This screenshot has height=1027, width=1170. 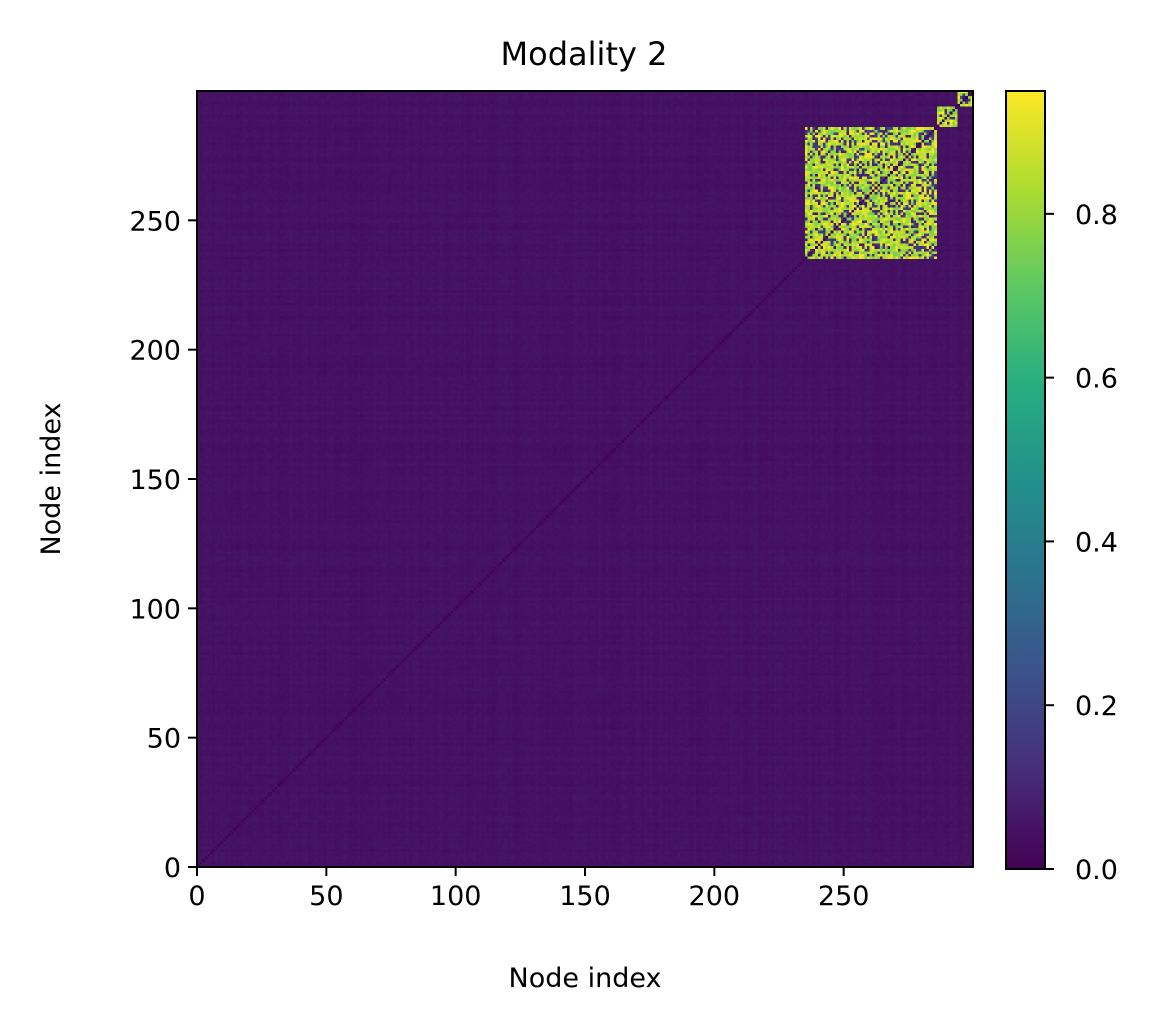 What do you see at coordinates (585, 978) in the screenshot?
I see `x-axis-label: Node index` at bounding box center [585, 978].